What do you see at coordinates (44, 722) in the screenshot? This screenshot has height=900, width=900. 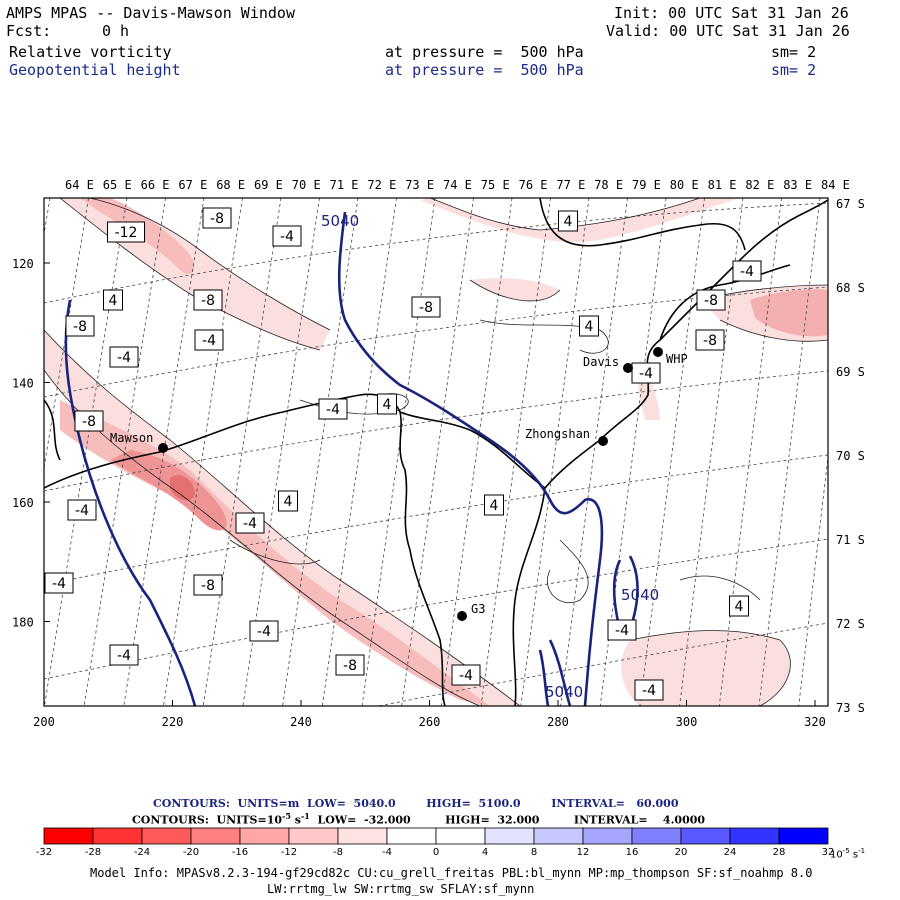 I see `bottom-axis-label: 200` at bounding box center [44, 722].